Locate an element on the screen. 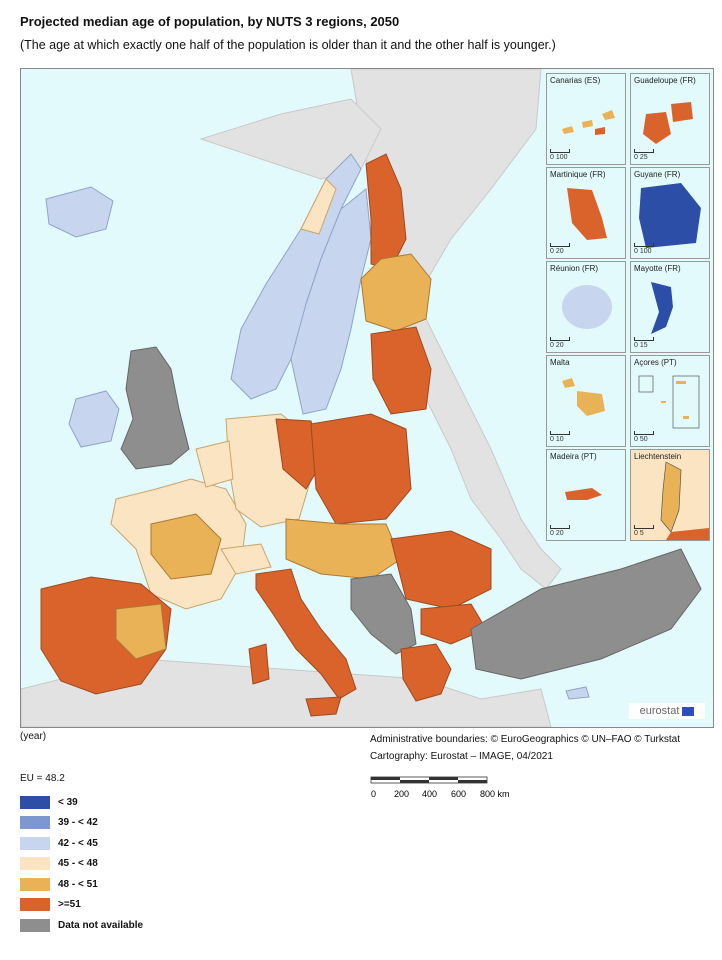  legend-item: 48 - < 51 is located at coordinates (81, 884).